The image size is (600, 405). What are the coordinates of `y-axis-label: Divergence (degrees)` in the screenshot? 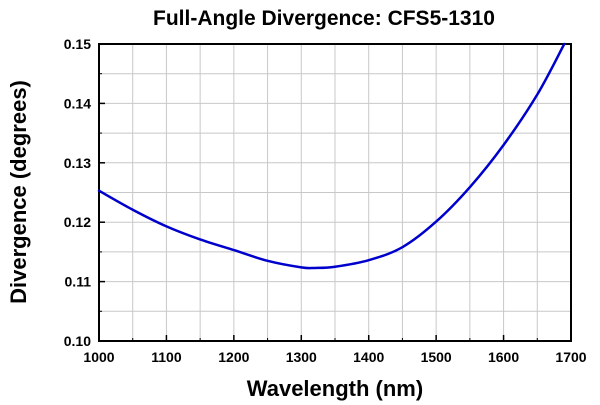 It's located at (18, 192).